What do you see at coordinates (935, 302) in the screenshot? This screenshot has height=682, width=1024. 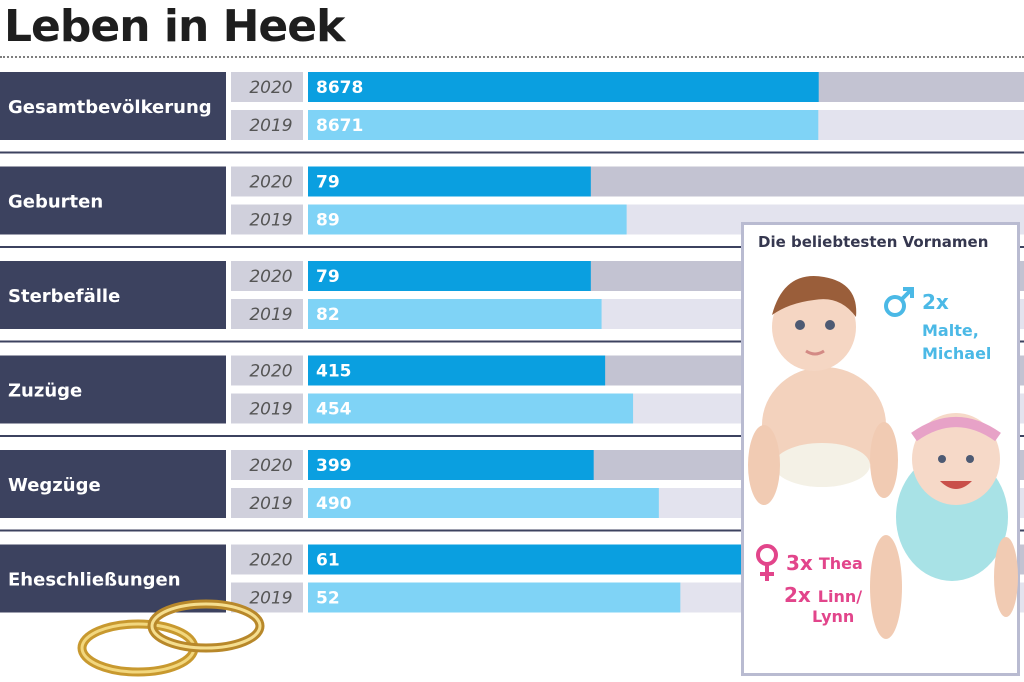 I see `boys-count: 2x` at bounding box center [935, 302].